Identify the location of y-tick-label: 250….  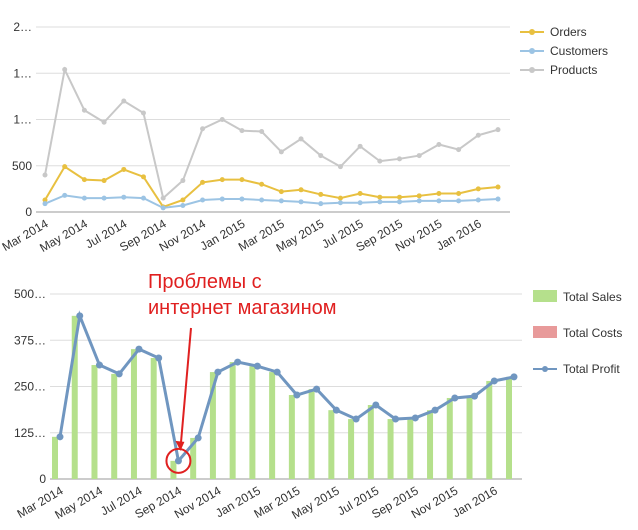
(30, 387).